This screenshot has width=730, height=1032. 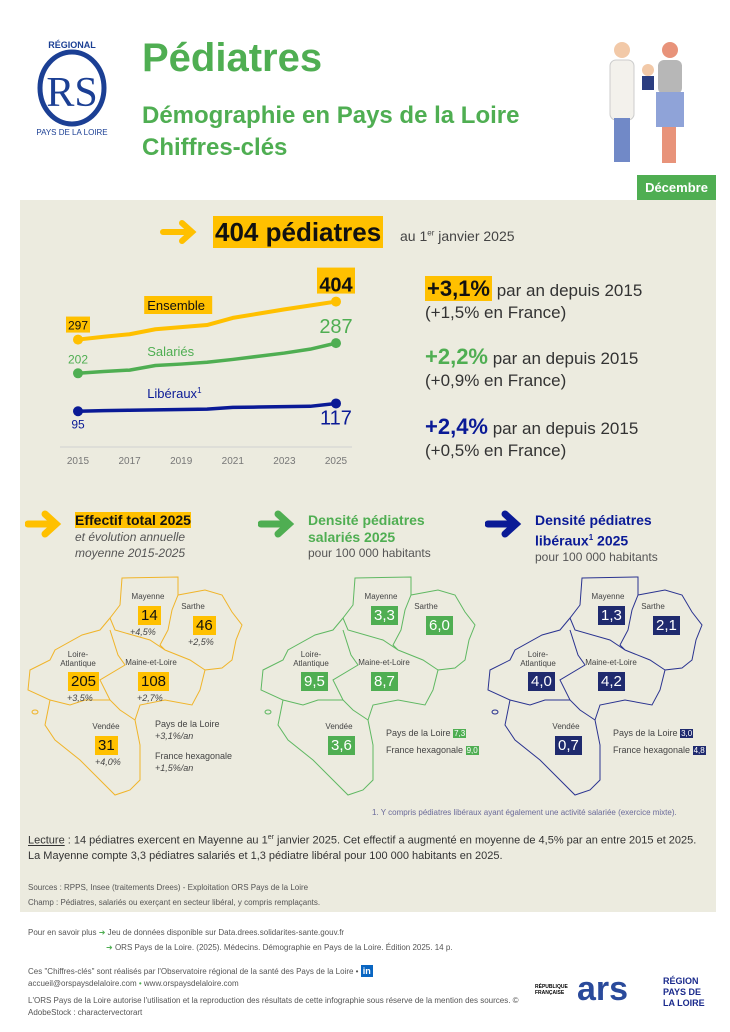 What do you see at coordinates (645, 98) in the screenshot?
I see `doctor-mother-illustration` at bounding box center [645, 98].